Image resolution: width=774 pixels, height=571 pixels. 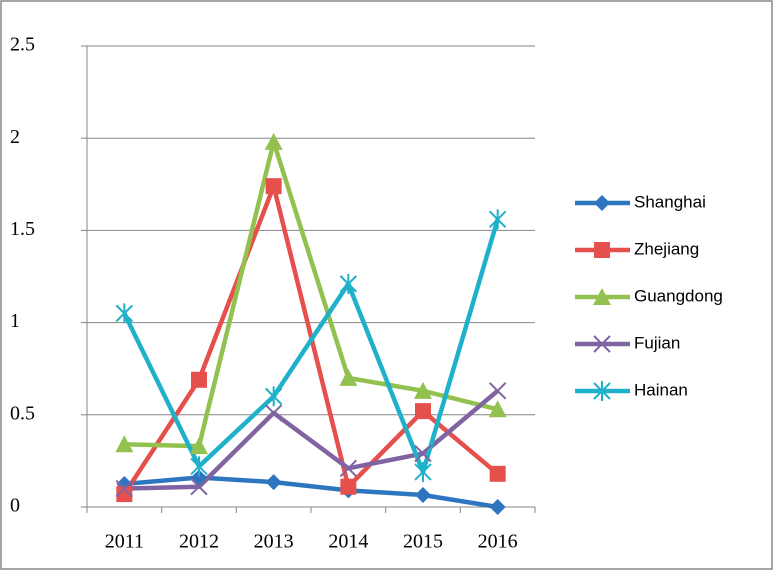 I want to click on x-tick-label: 2013, so click(x=274, y=542).